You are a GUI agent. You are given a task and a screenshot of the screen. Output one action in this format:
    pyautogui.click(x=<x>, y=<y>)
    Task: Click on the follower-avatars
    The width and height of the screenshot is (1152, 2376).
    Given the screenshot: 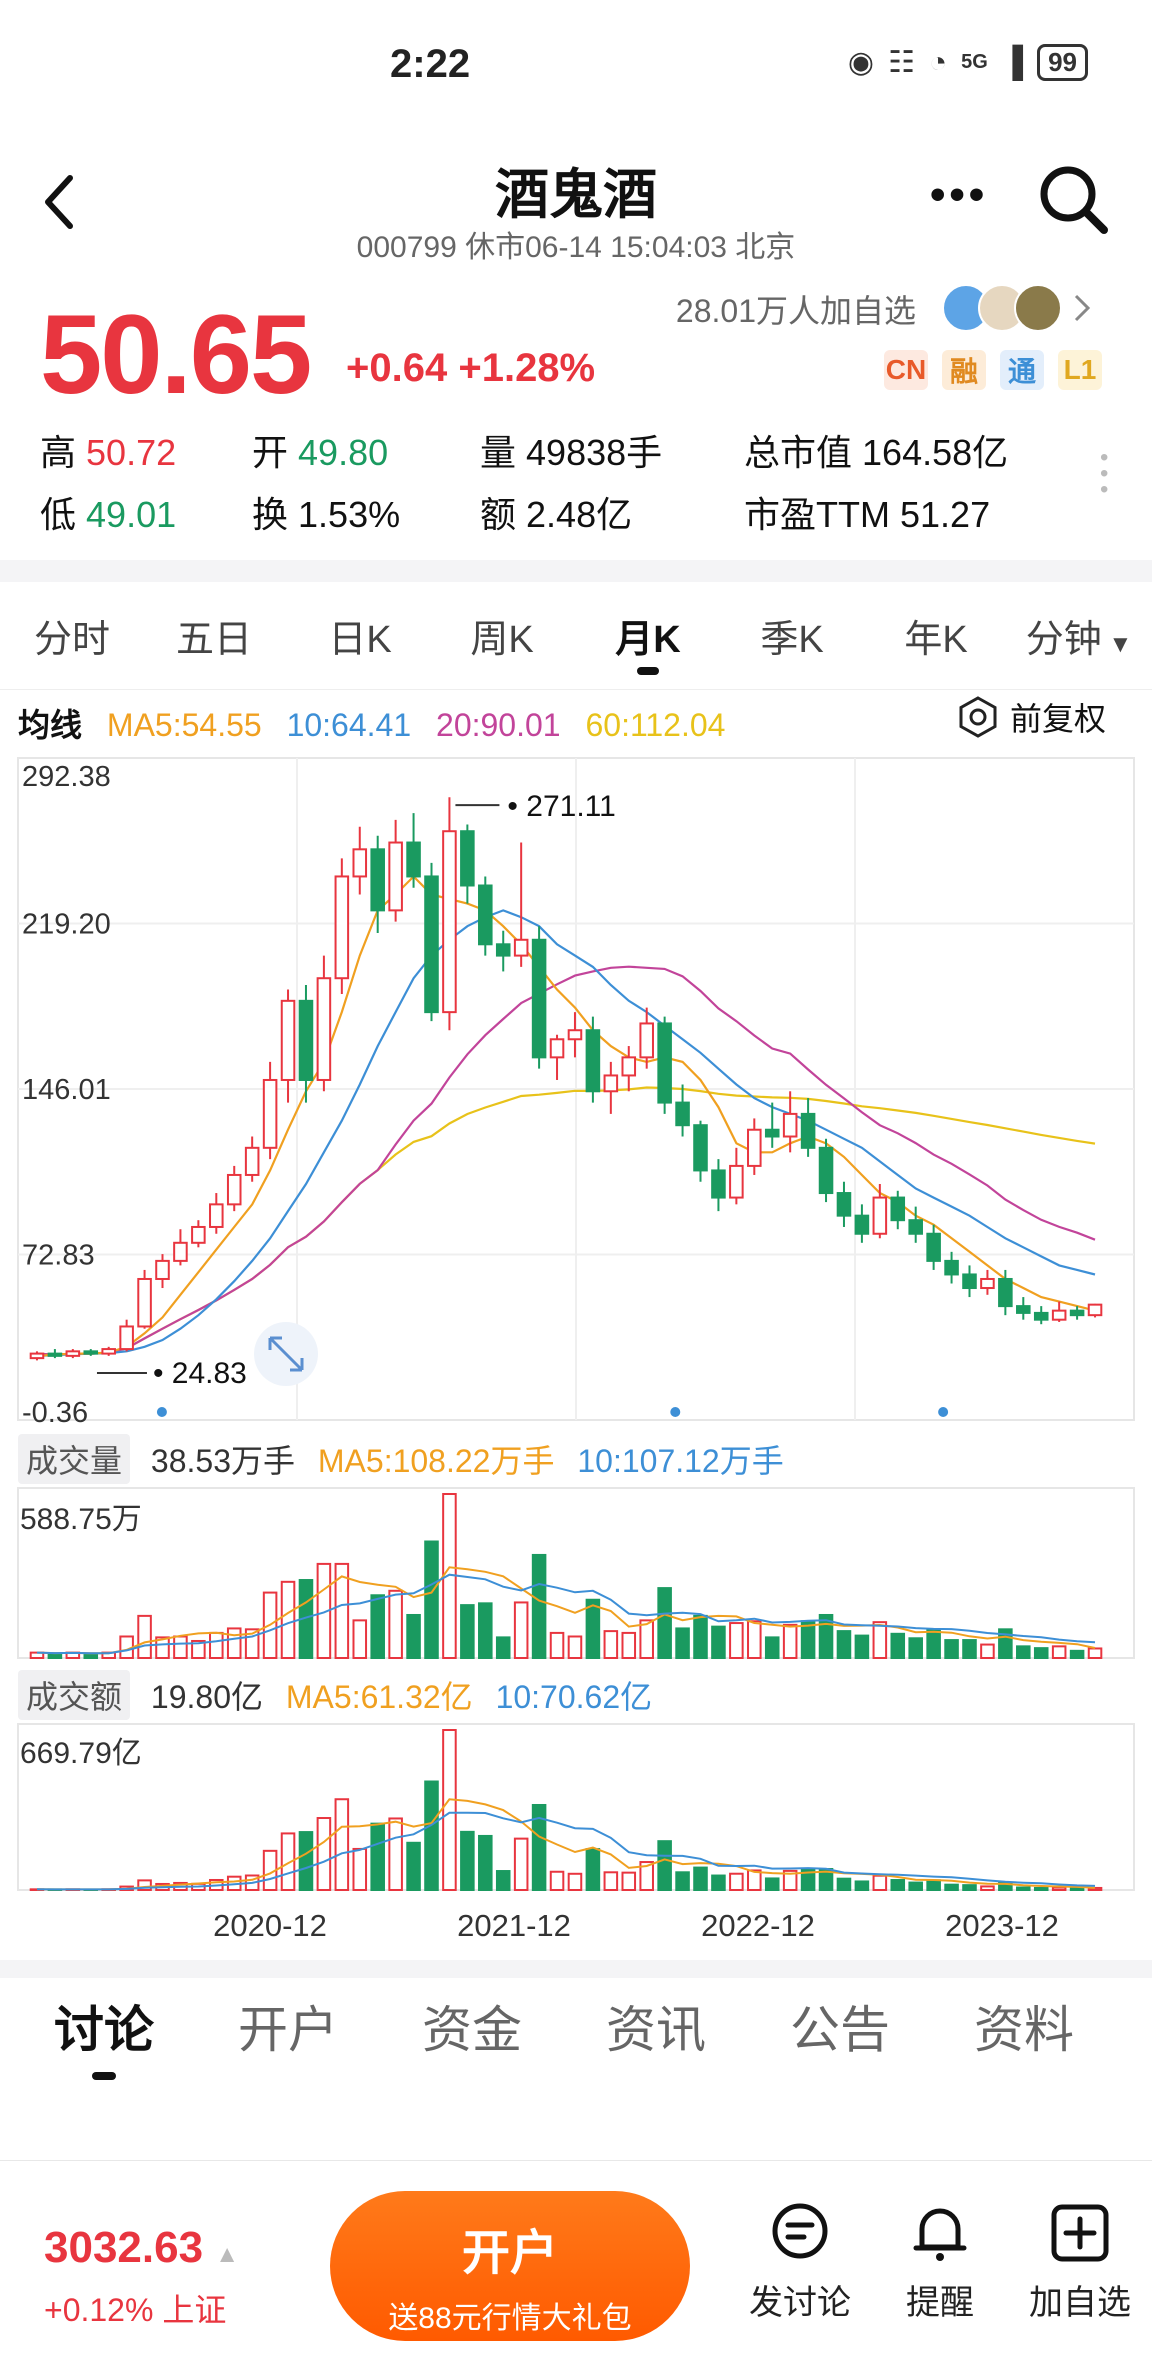 What is the action you would take?
    pyautogui.click(x=1017, y=308)
    